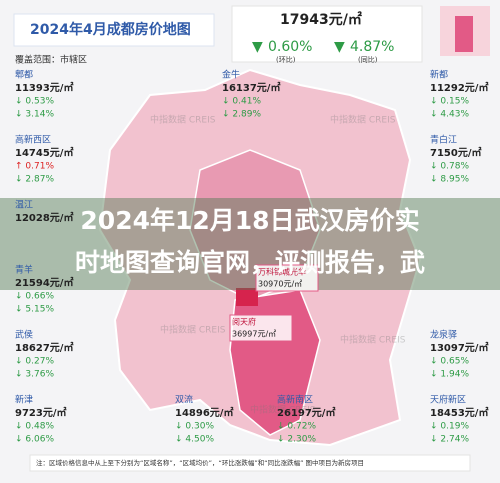 Image resolution: width=500 pixels, height=483 pixels. Describe the element at coordinates (459, 87) in the screenshot. I see `district-price: 11292元/㎡` at that location.